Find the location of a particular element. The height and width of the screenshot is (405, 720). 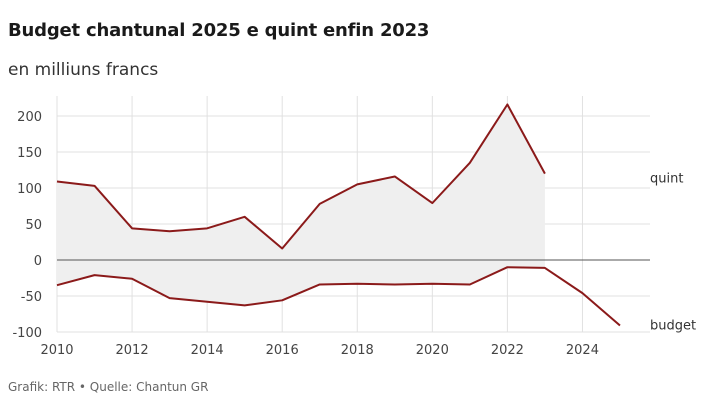

x-tick-label: 2012 is located at coordinates (132, 350).